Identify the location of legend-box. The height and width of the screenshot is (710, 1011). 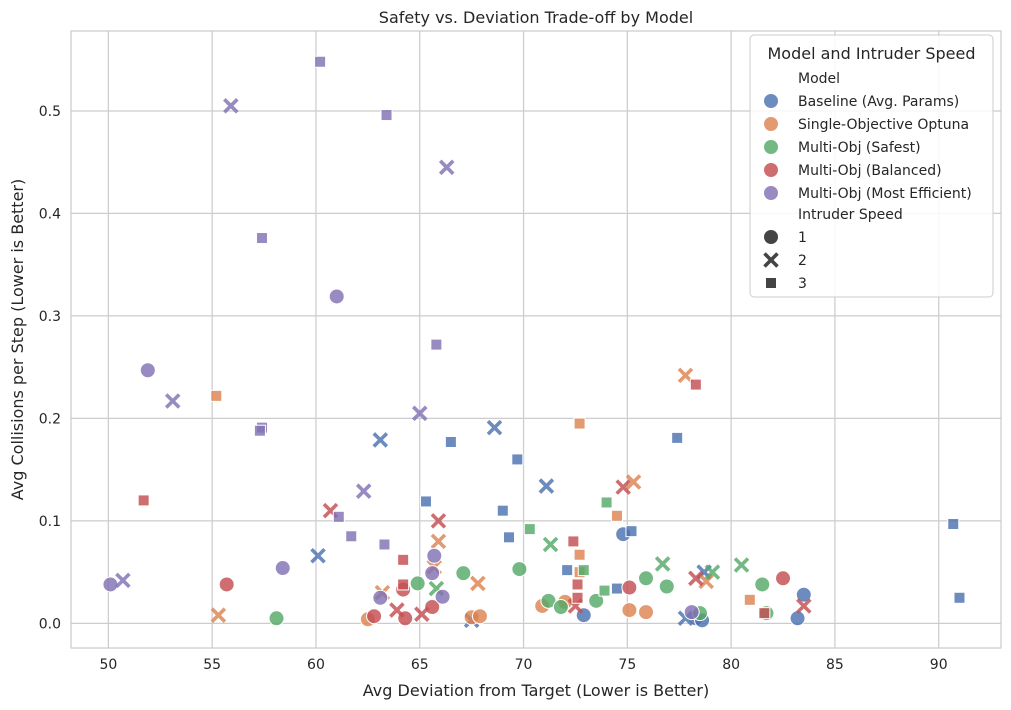
(871, 166).